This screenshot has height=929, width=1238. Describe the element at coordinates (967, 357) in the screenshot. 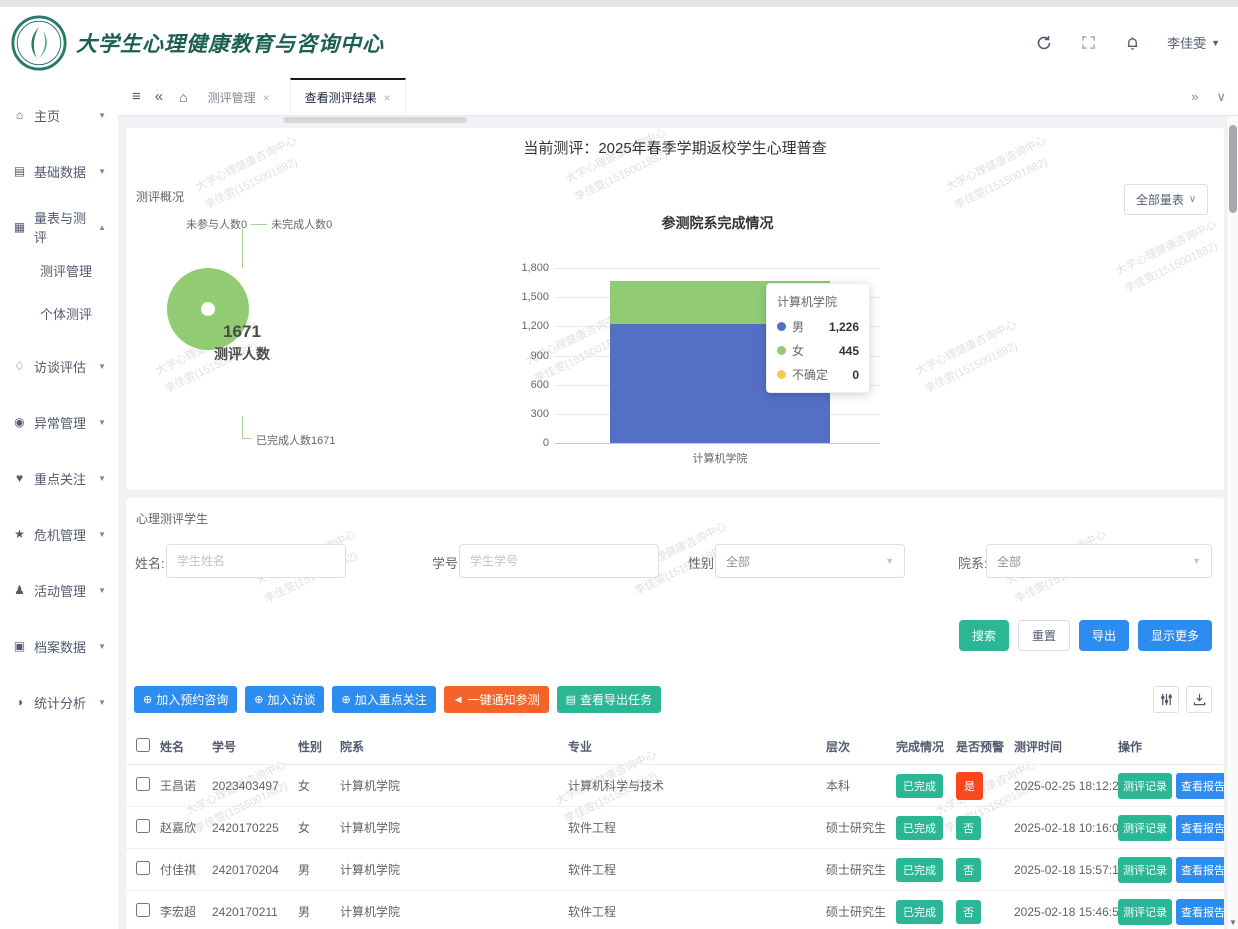

I see `watermark: 大学心理健康咨询中心 李佳雯(1515001882)` at that location.